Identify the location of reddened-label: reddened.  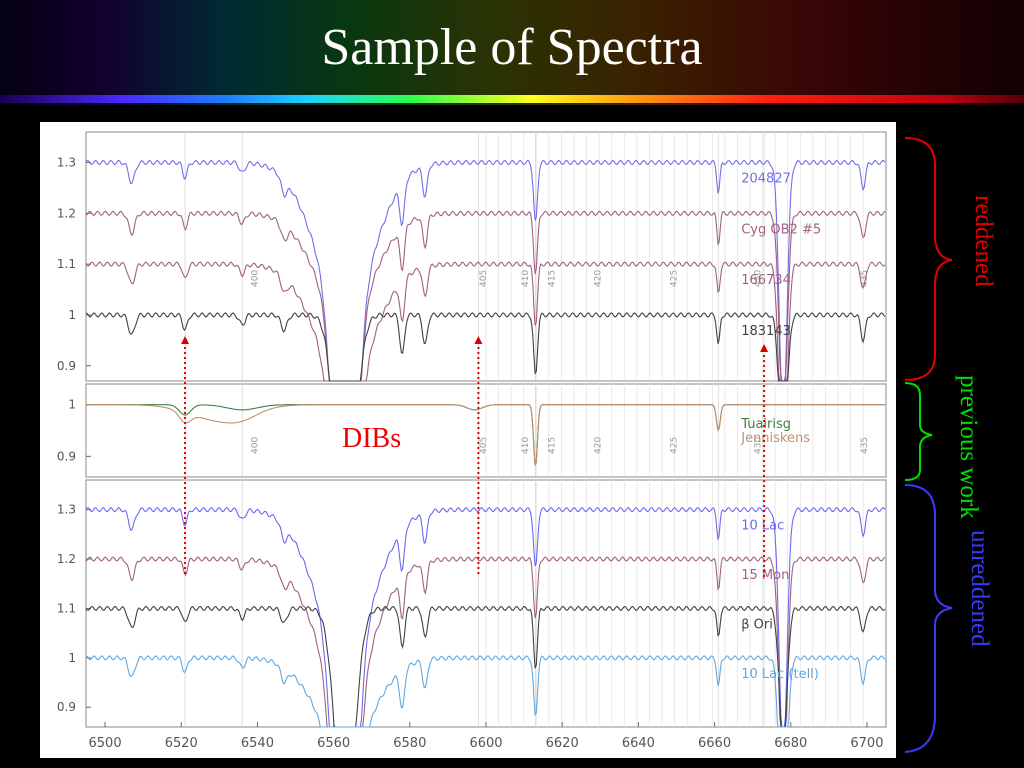
(983, 241).